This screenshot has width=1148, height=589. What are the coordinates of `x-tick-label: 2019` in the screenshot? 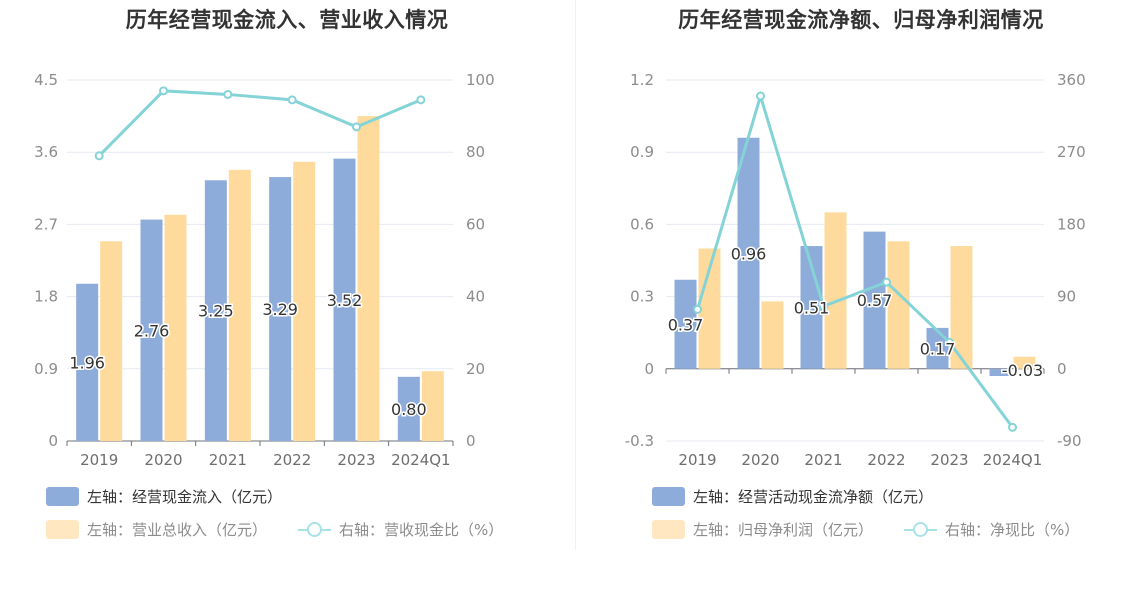 It's located at (697, 460).